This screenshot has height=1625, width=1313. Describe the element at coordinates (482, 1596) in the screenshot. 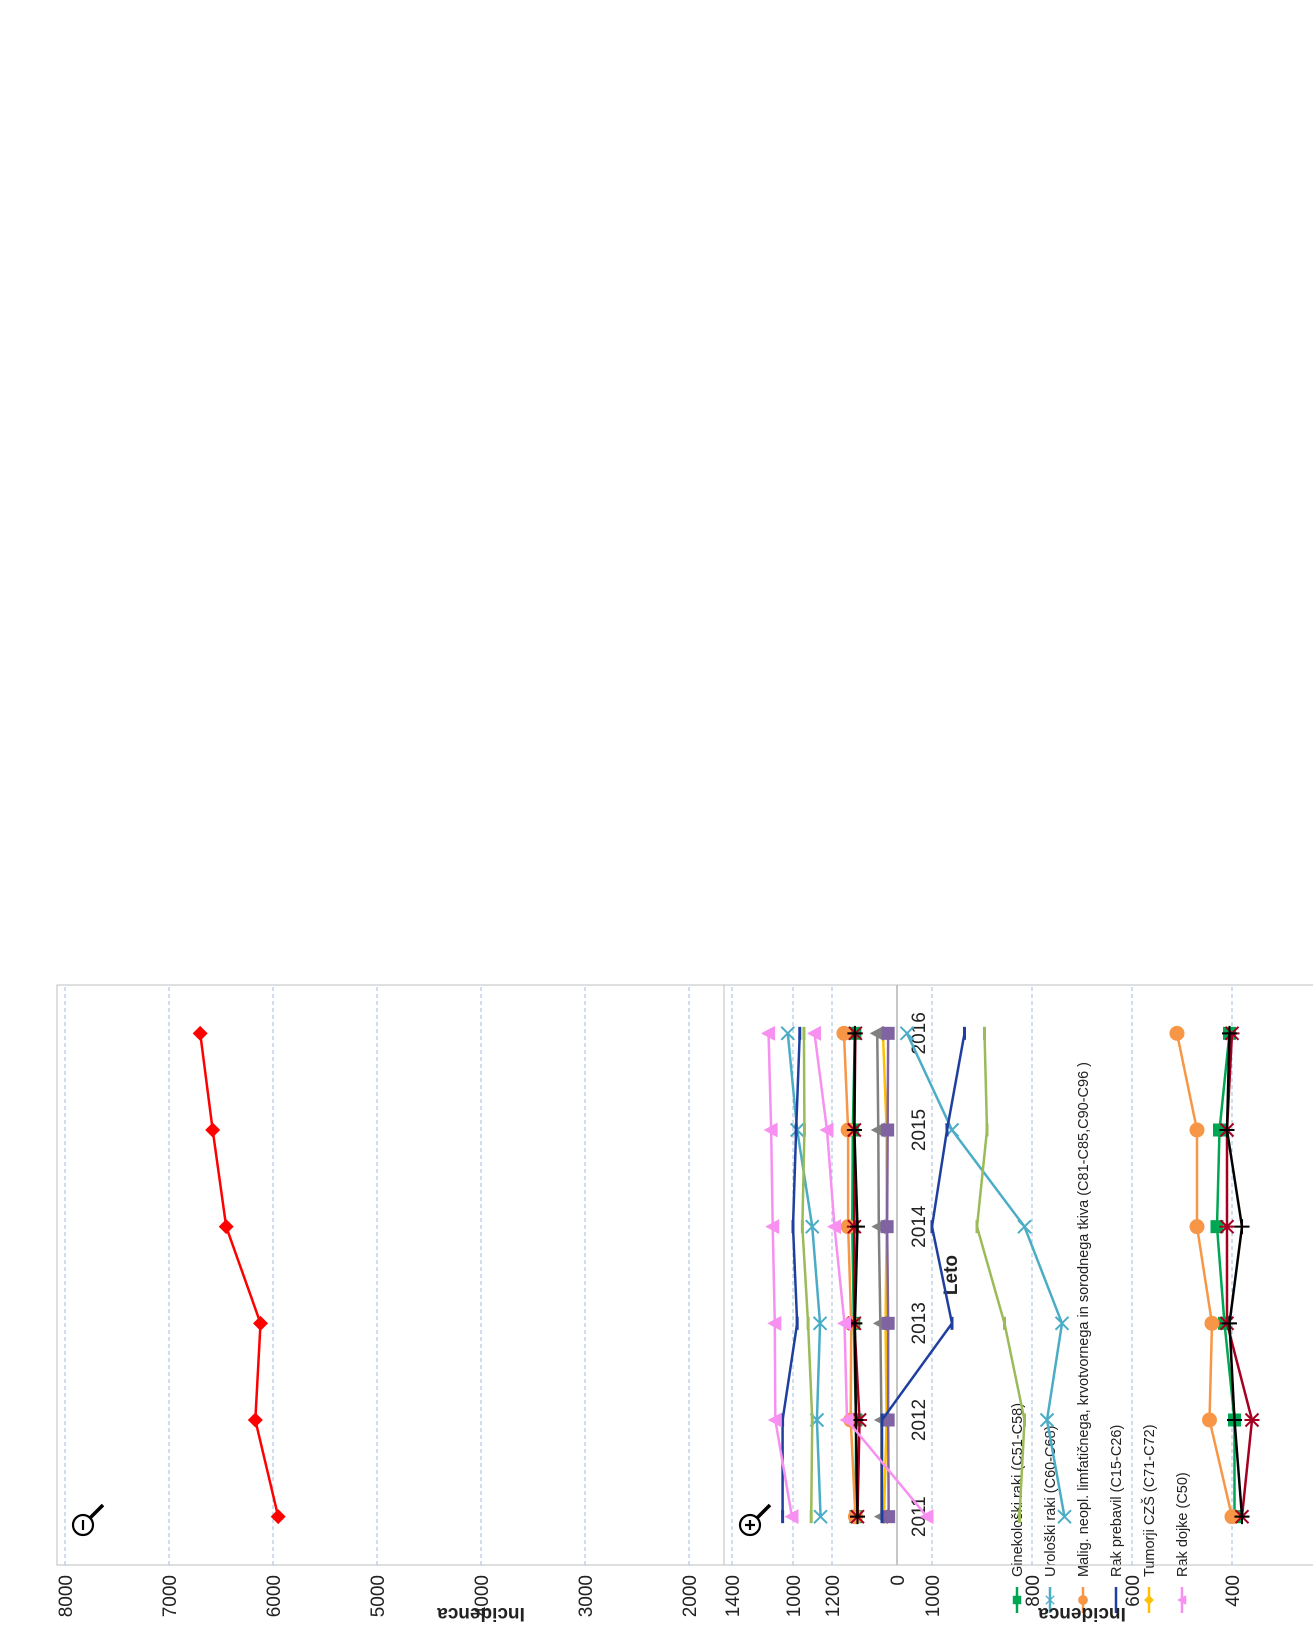

I see `y-tick-label: 4000` at that location.